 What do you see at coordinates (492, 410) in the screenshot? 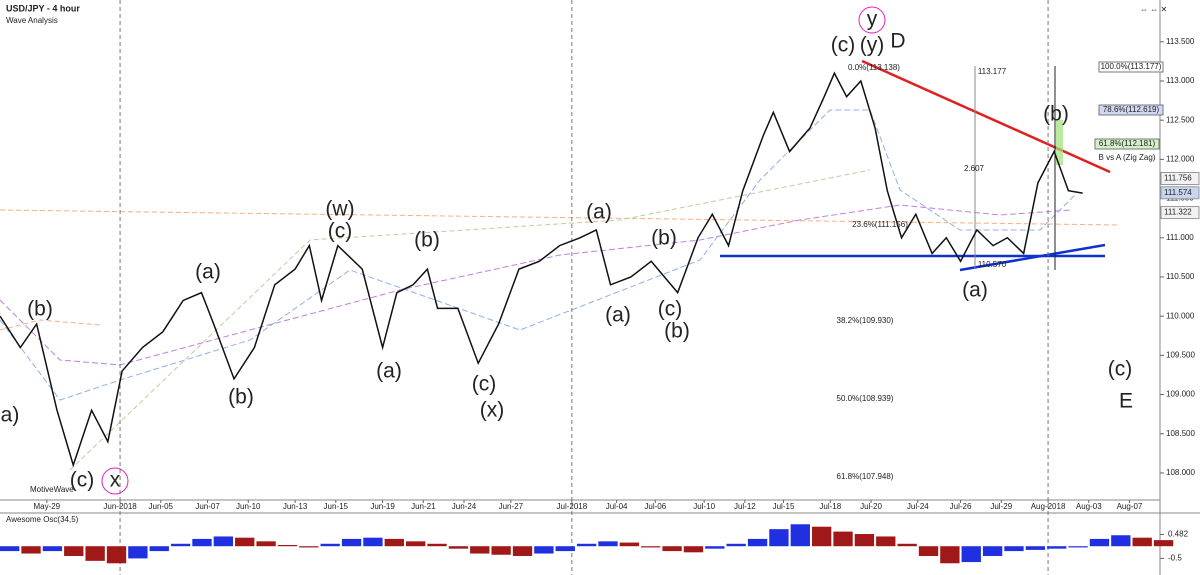
I see `wave-label: (x)` at bounding box center [492, 410].